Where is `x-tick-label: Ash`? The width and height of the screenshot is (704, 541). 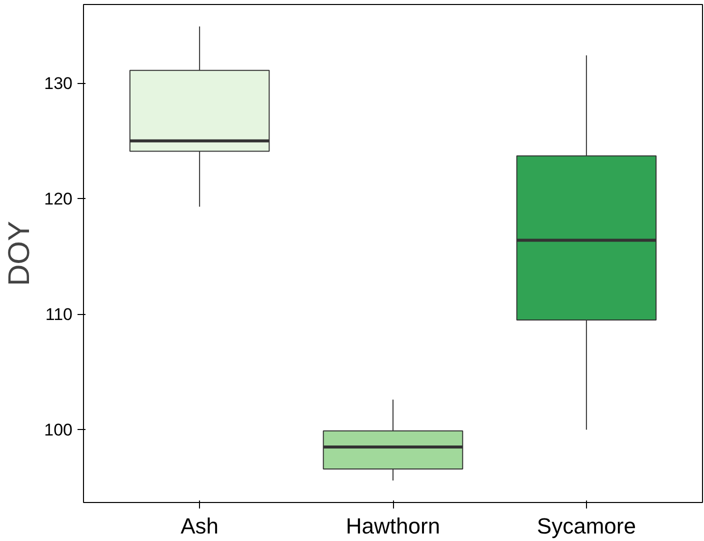
x-tick-label: Ash is located at coordinates (199, 526).